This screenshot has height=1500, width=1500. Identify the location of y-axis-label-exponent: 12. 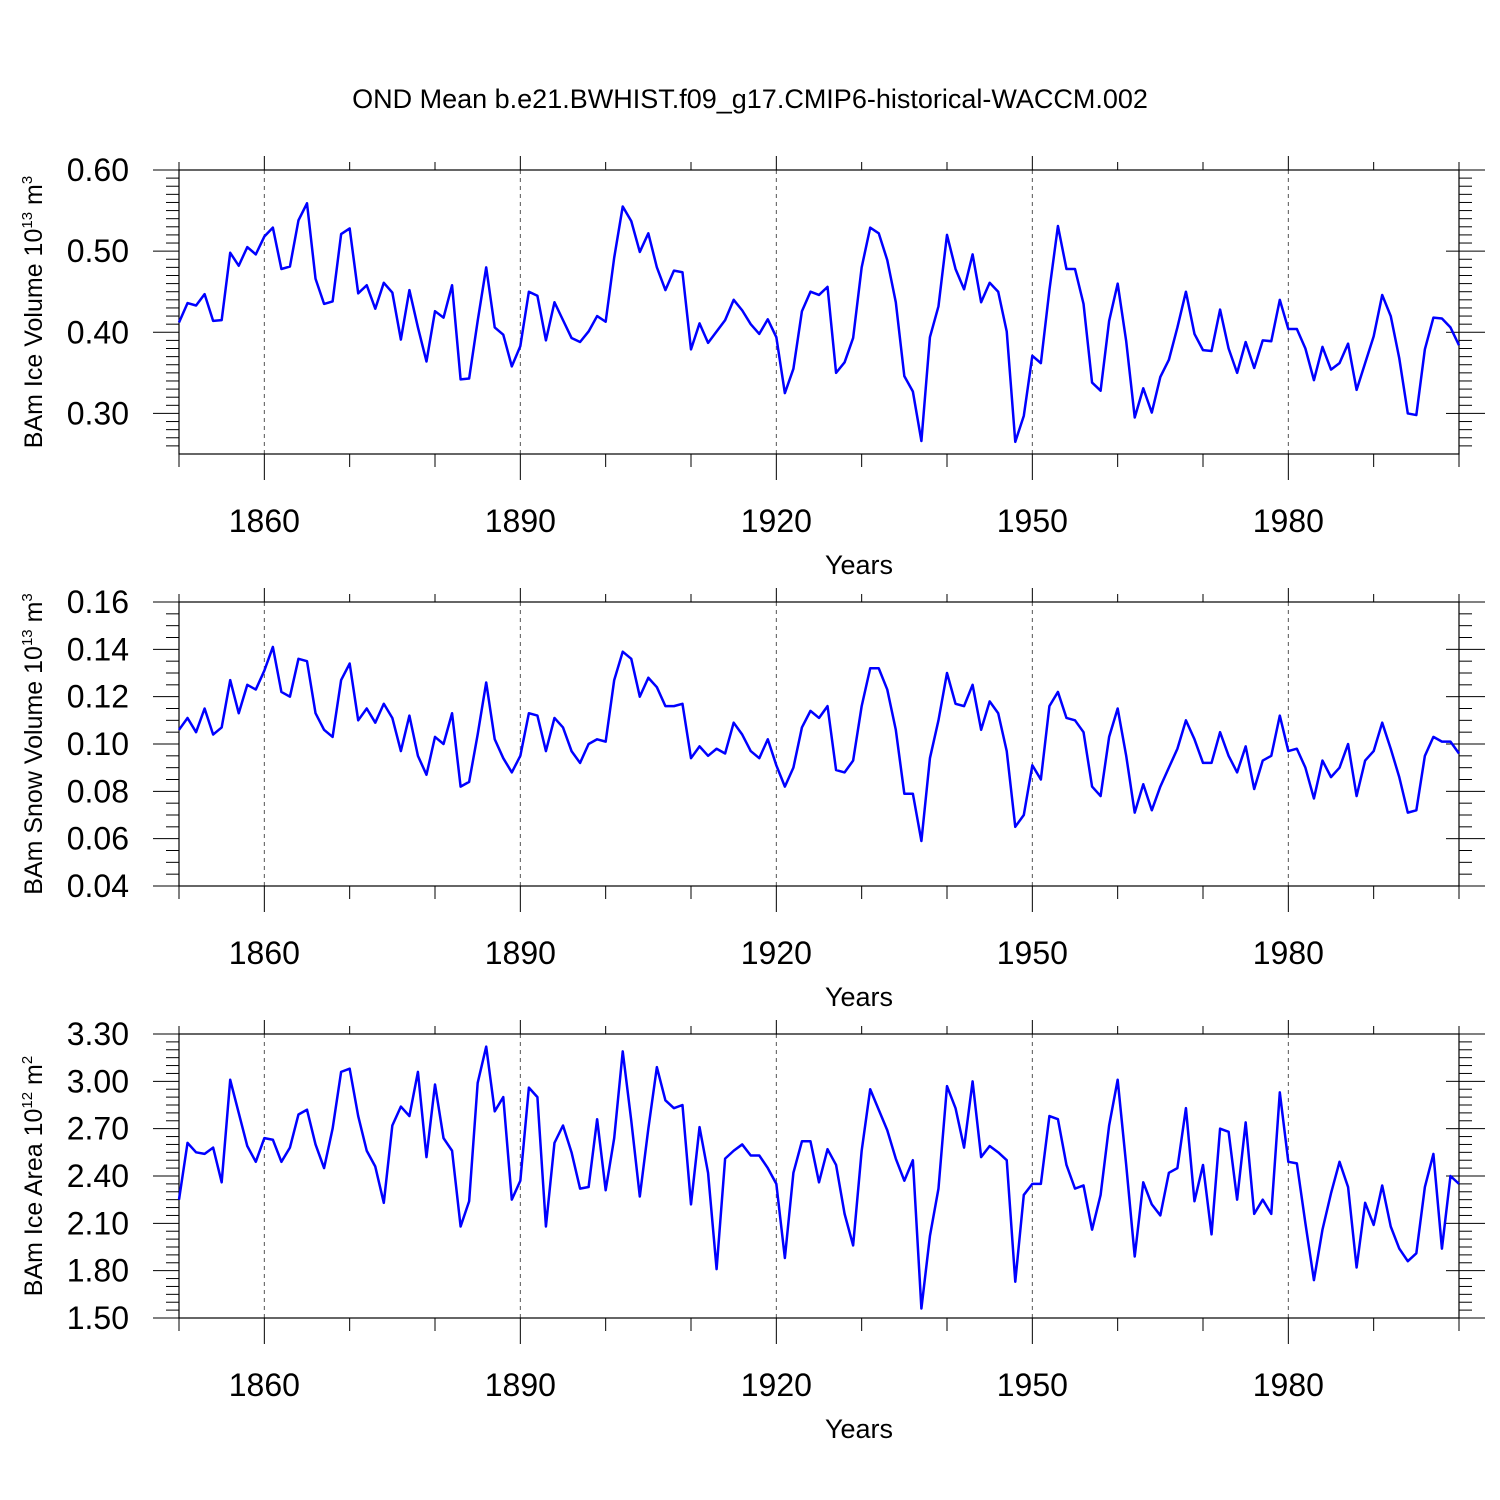
(27, 1100).